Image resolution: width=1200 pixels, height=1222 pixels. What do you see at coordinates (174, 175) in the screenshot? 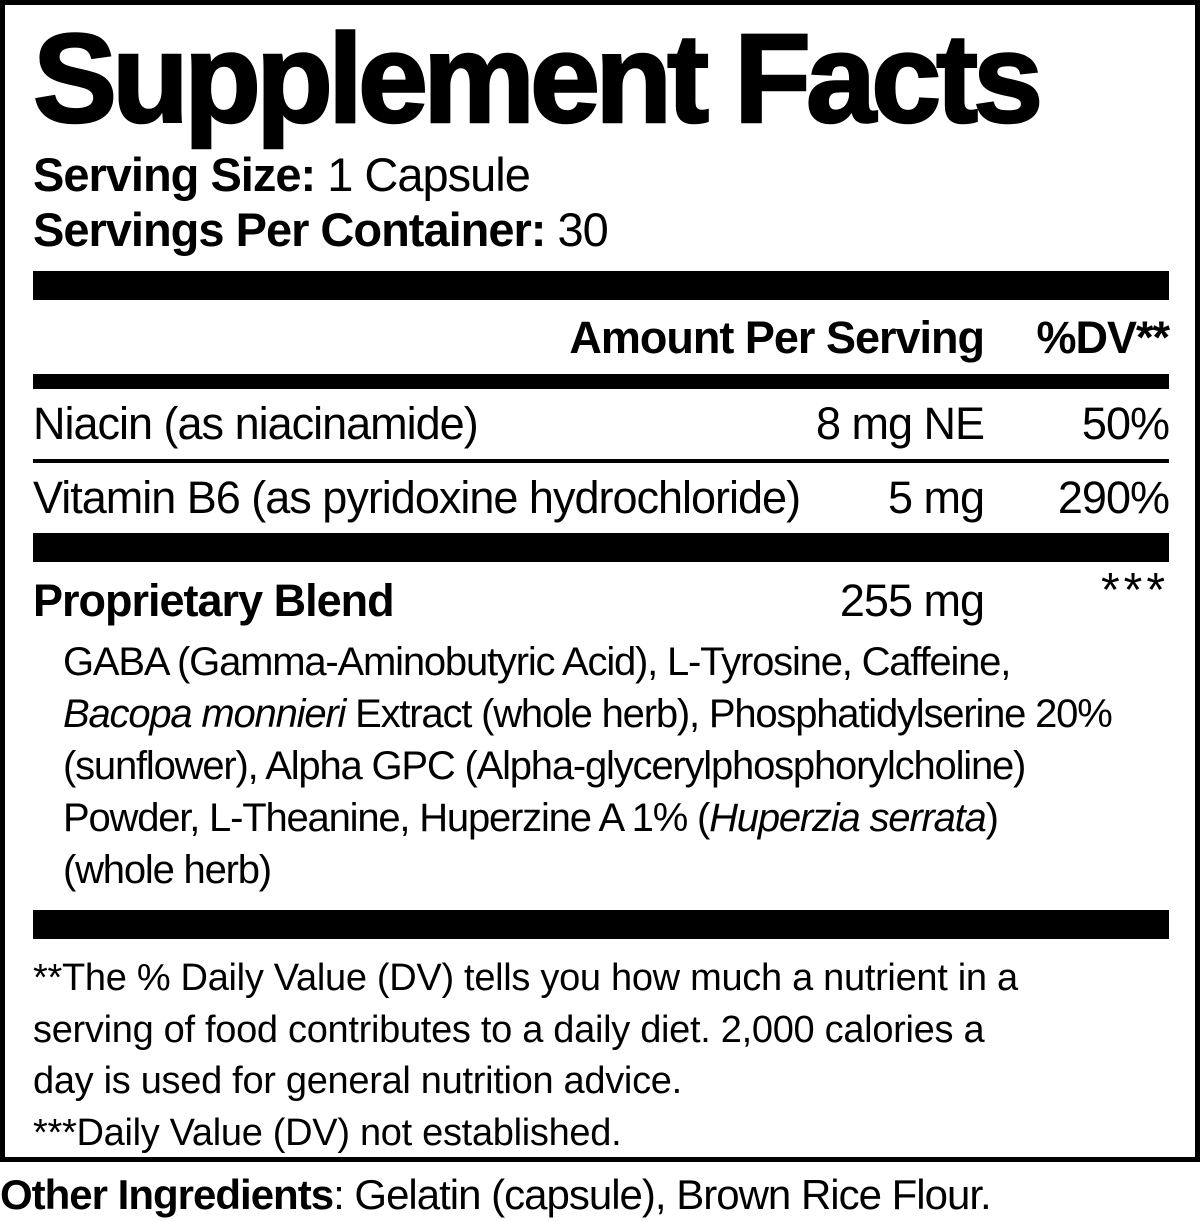
I see `serving-size-label: Serving Size:` at bounding box center [174, 175].